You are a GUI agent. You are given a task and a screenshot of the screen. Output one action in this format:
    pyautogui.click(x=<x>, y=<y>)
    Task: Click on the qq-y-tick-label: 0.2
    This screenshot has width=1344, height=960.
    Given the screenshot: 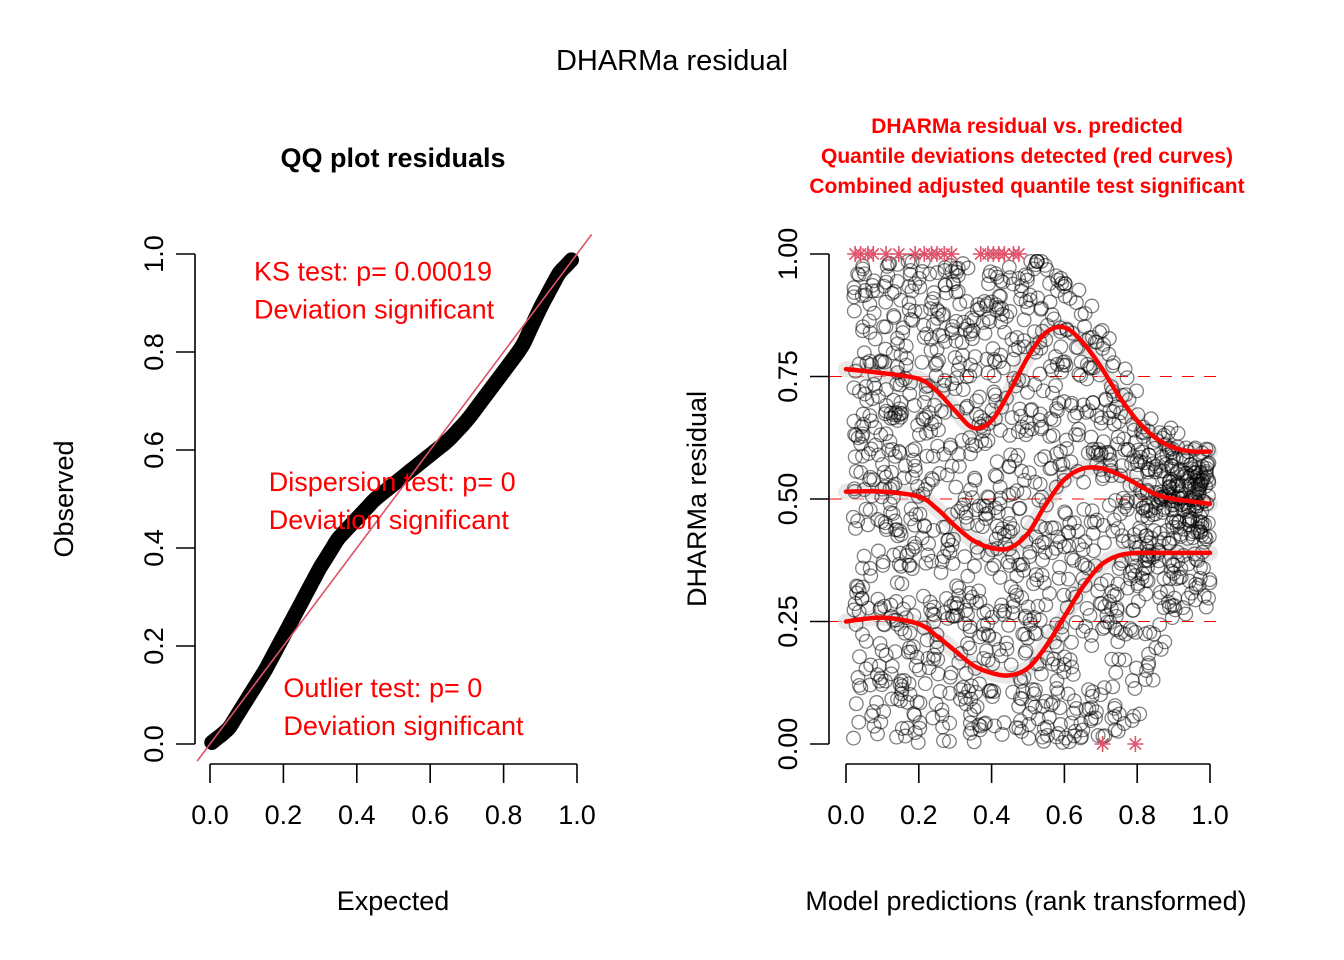 What is the action you would take?
    pyautogui.click(x=154, y=646)
    